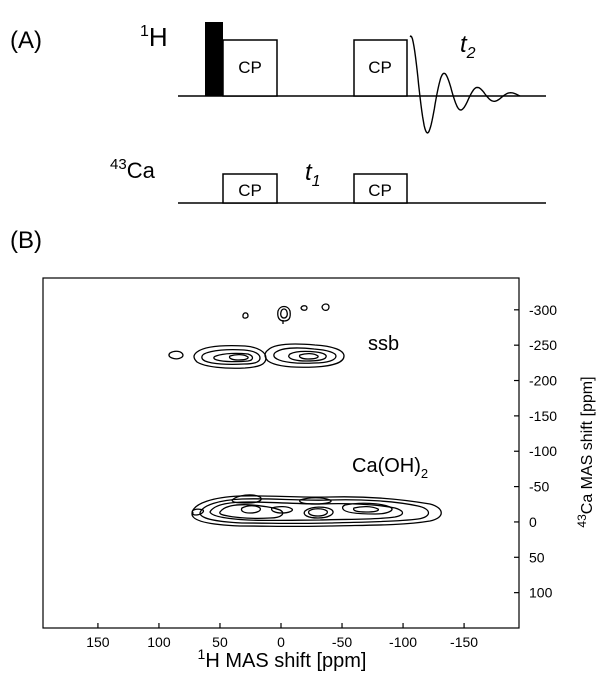 This screenshot has height=674, width=603. Describe the element at coordinates (403, 642) in the screenshot. I see `x-tick-label: -100` at that location.